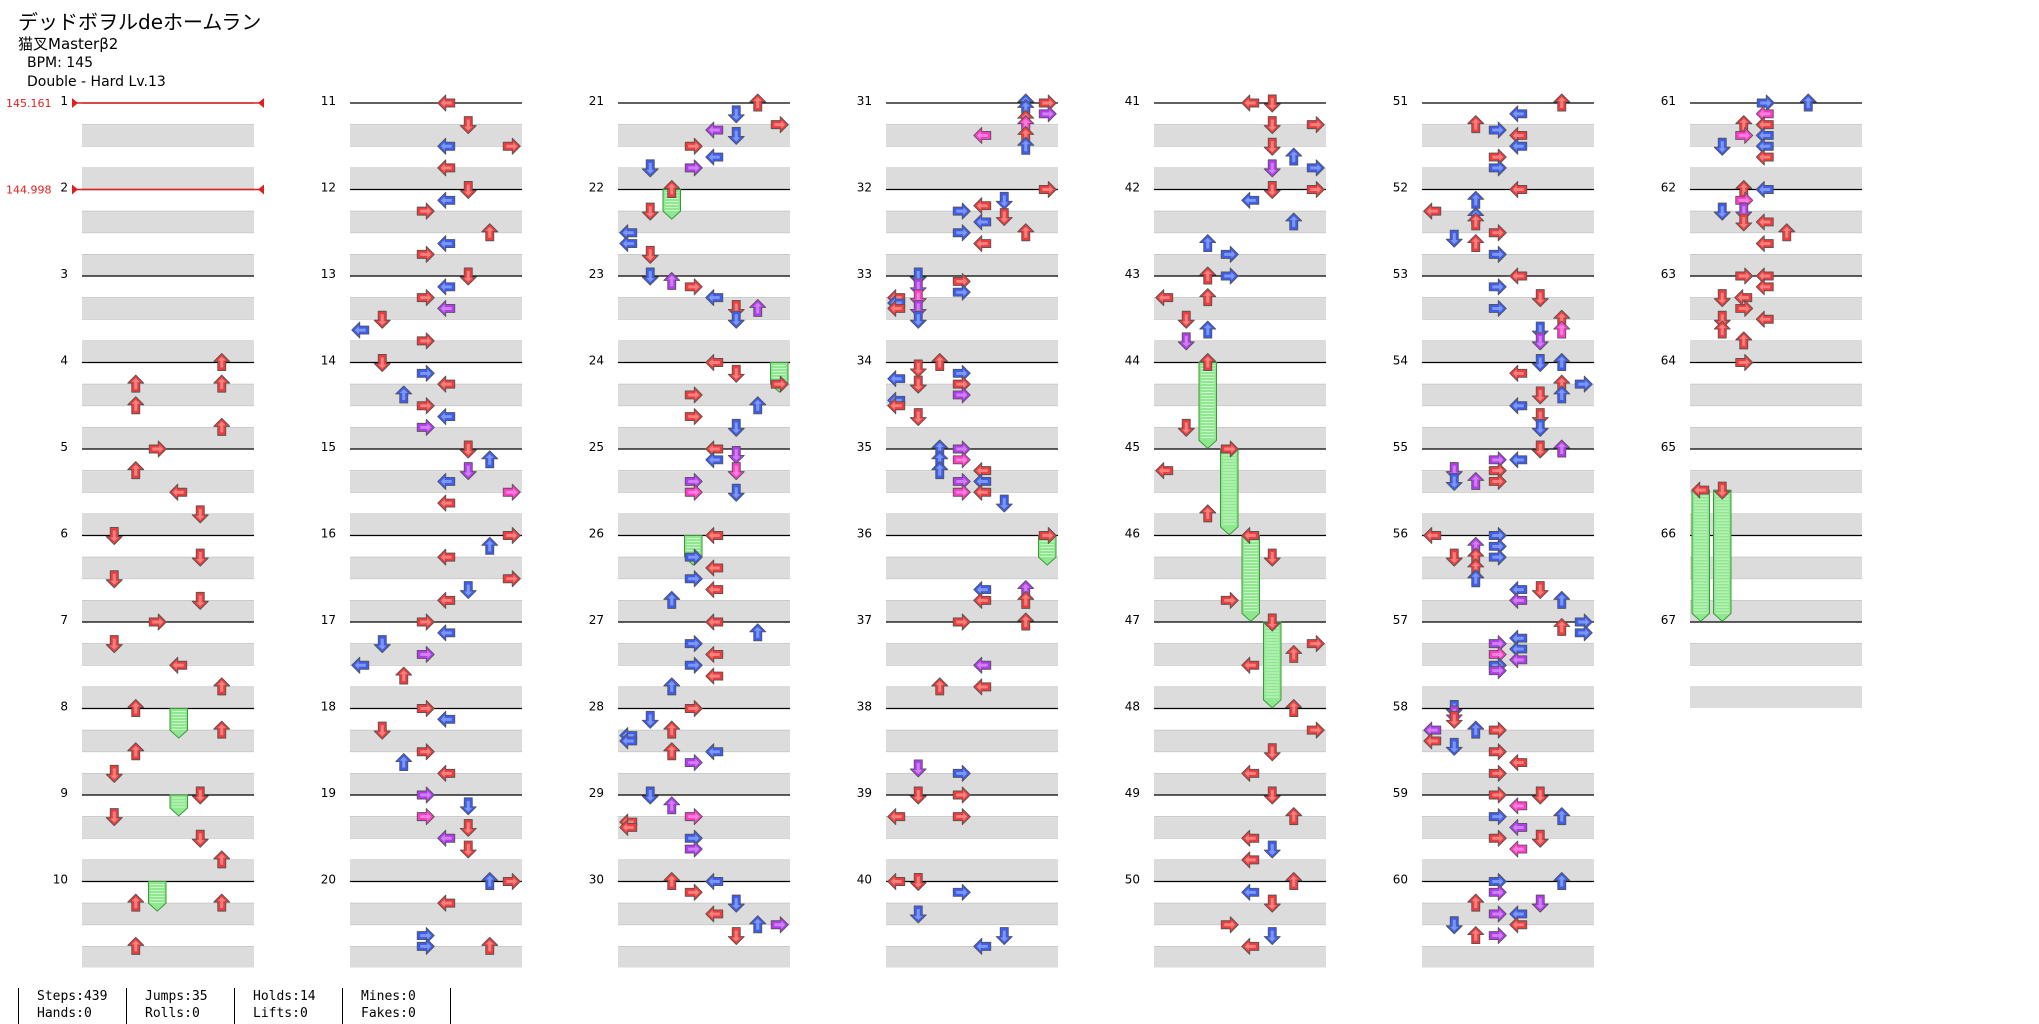 The image size is (2039, 1024). What do you see at coordinates (1132, 707) in the screenshot?
I see `measure-number: 48` at bounding box center [1132, 707].